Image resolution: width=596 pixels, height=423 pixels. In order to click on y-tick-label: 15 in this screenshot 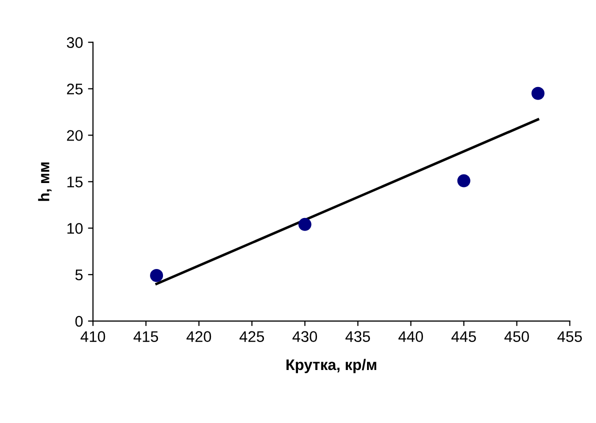, I will do `click(75, 182)`.